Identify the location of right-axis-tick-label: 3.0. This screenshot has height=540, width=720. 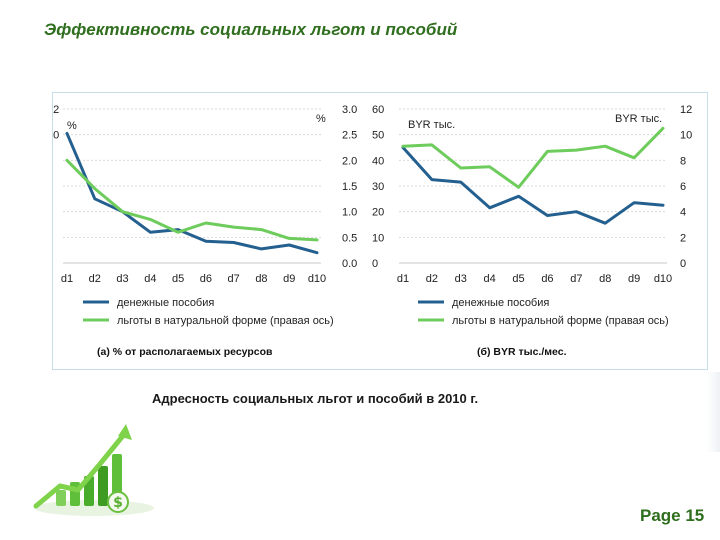
(349, 110).